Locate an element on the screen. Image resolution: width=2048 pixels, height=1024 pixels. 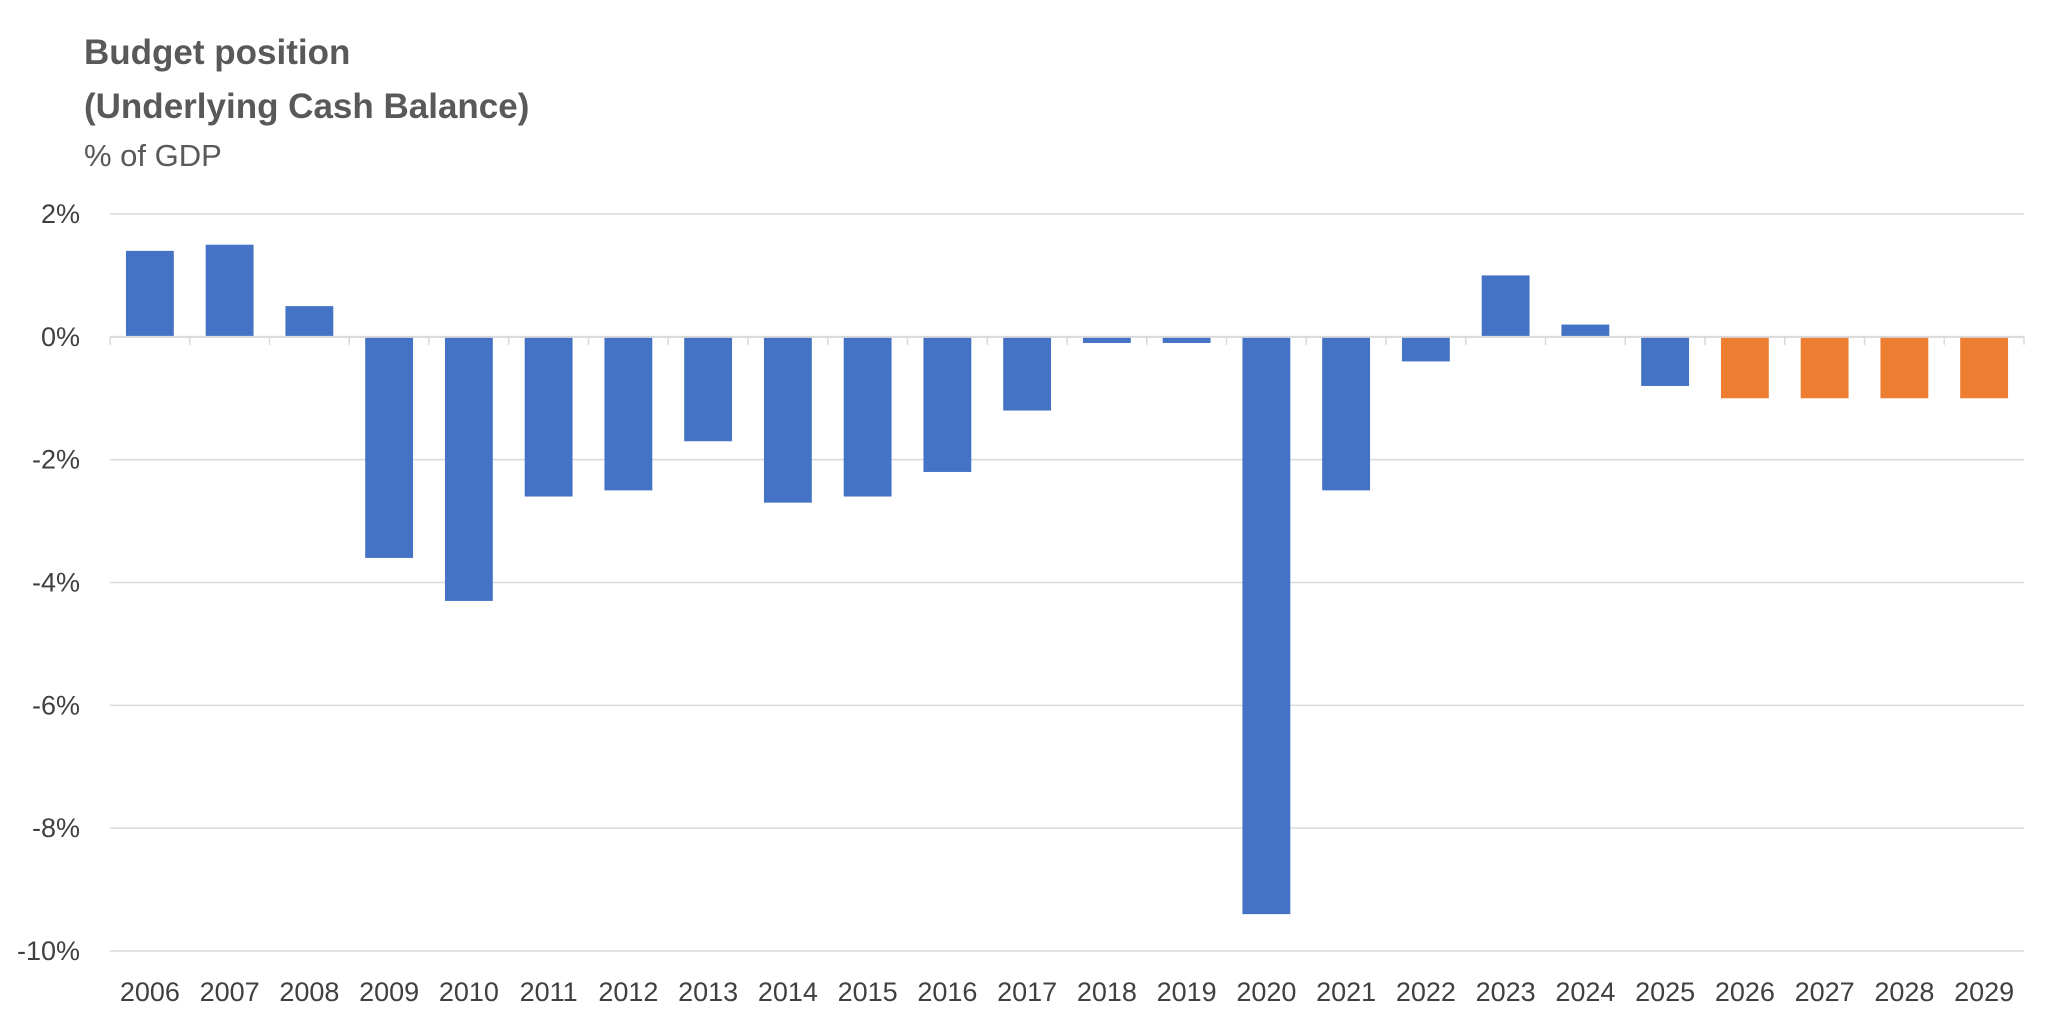
chart-subtitle: % of GDP is located at coordinates (153, 155).